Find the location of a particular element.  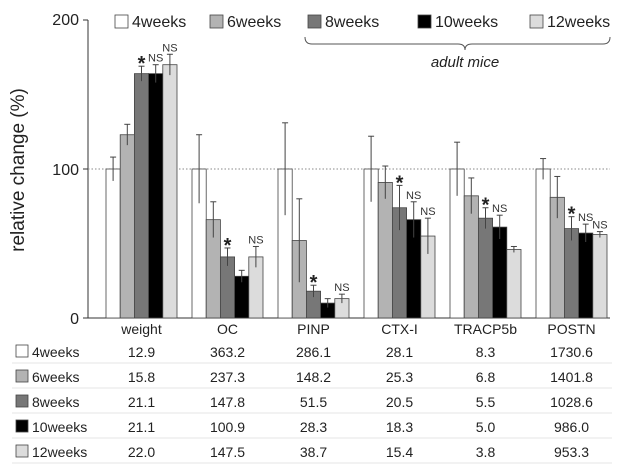

bar-8weeks-TRACP5b is located at coordinates (485, 268).